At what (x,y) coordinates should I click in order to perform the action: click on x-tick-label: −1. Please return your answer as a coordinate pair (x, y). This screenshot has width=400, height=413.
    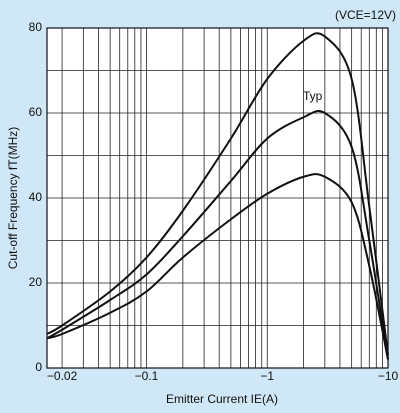
    Looking at the image, I should click on (267, 376).